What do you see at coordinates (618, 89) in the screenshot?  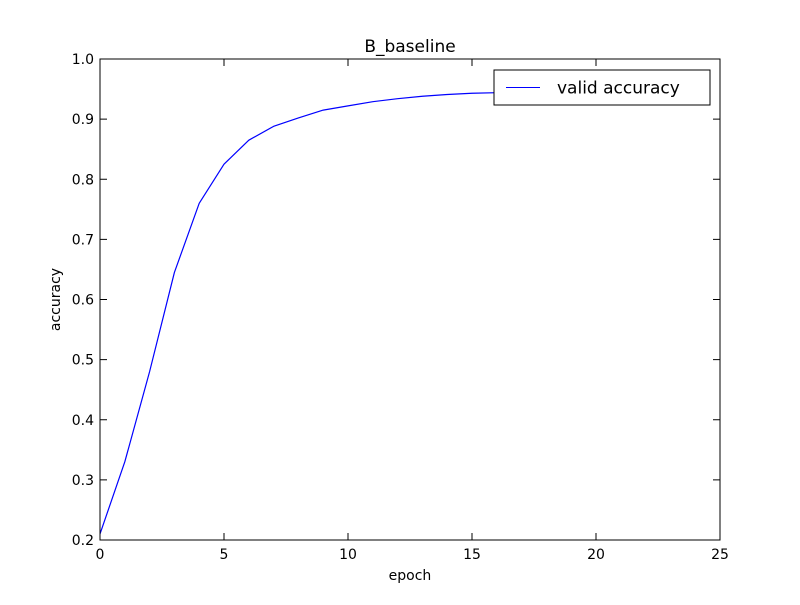 I see `legend-label-valid-accuracy: valid accuracy` at bounding box center [618, 89].